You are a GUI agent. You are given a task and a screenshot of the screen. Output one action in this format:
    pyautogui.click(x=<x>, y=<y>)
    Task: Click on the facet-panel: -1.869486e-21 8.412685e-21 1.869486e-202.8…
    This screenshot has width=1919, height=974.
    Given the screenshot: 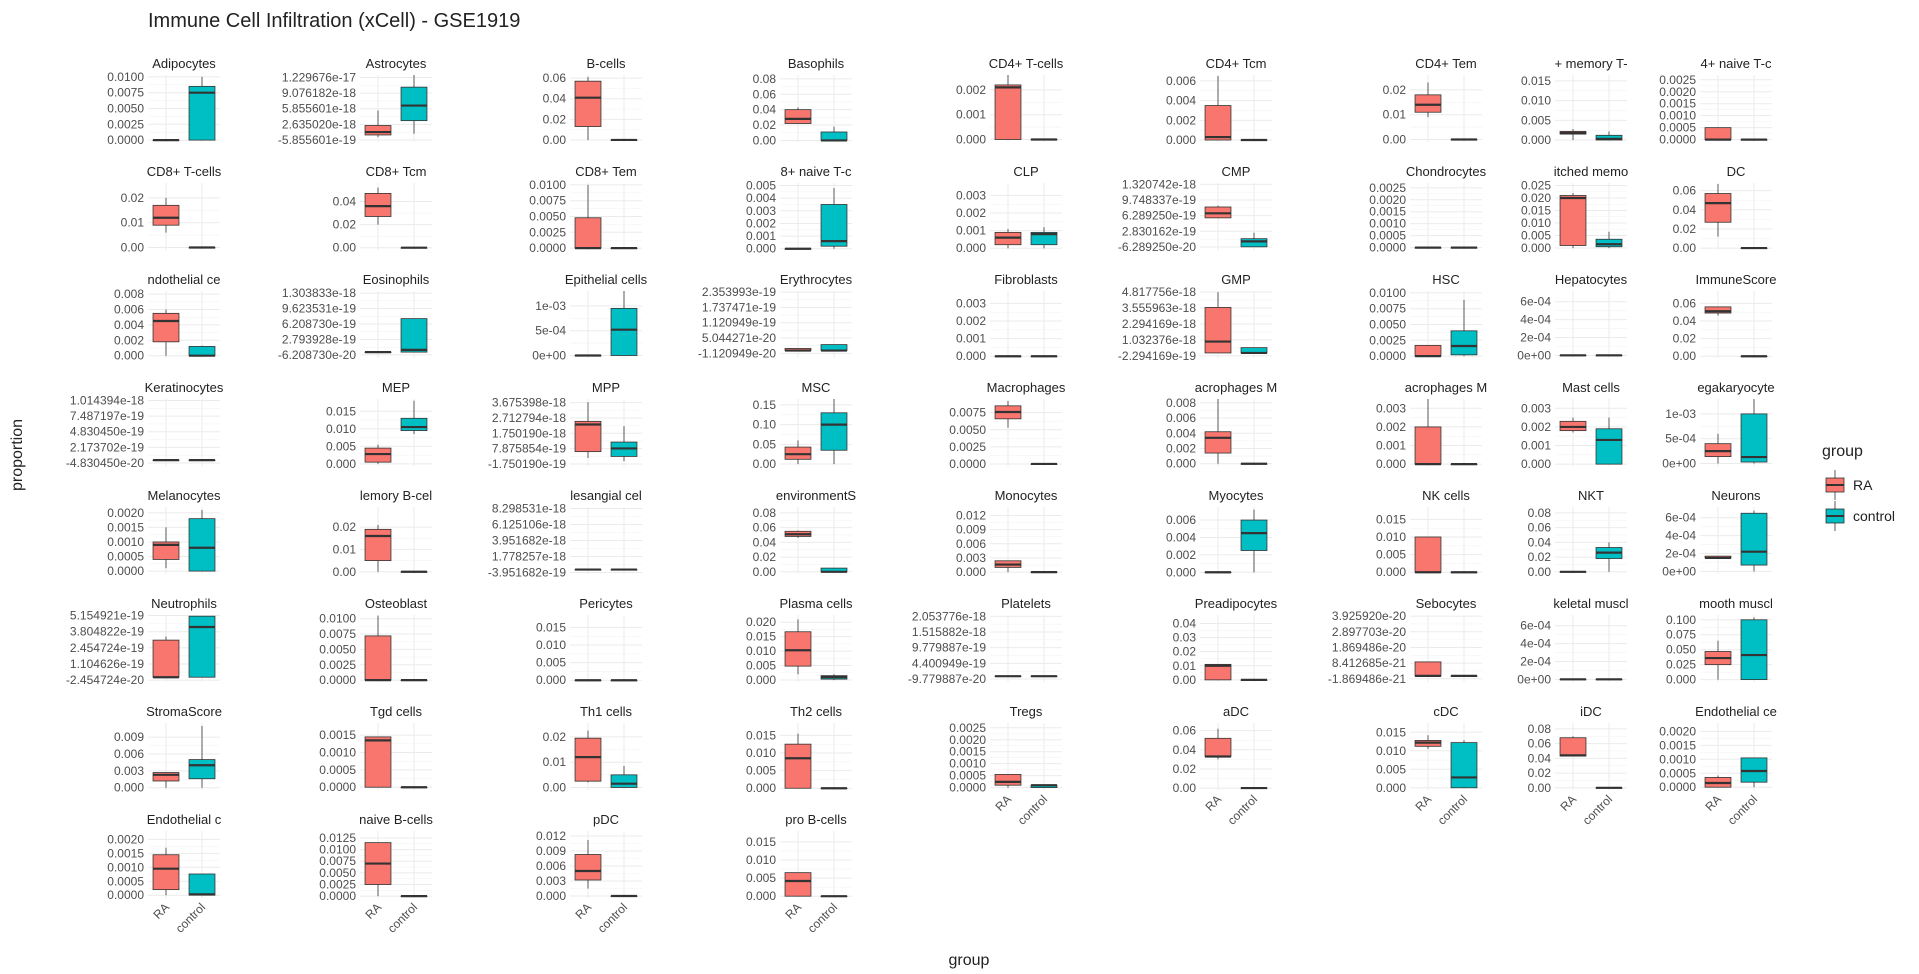 What is the action you would take?
    pyautogui.click(x=1405, y=641)
    